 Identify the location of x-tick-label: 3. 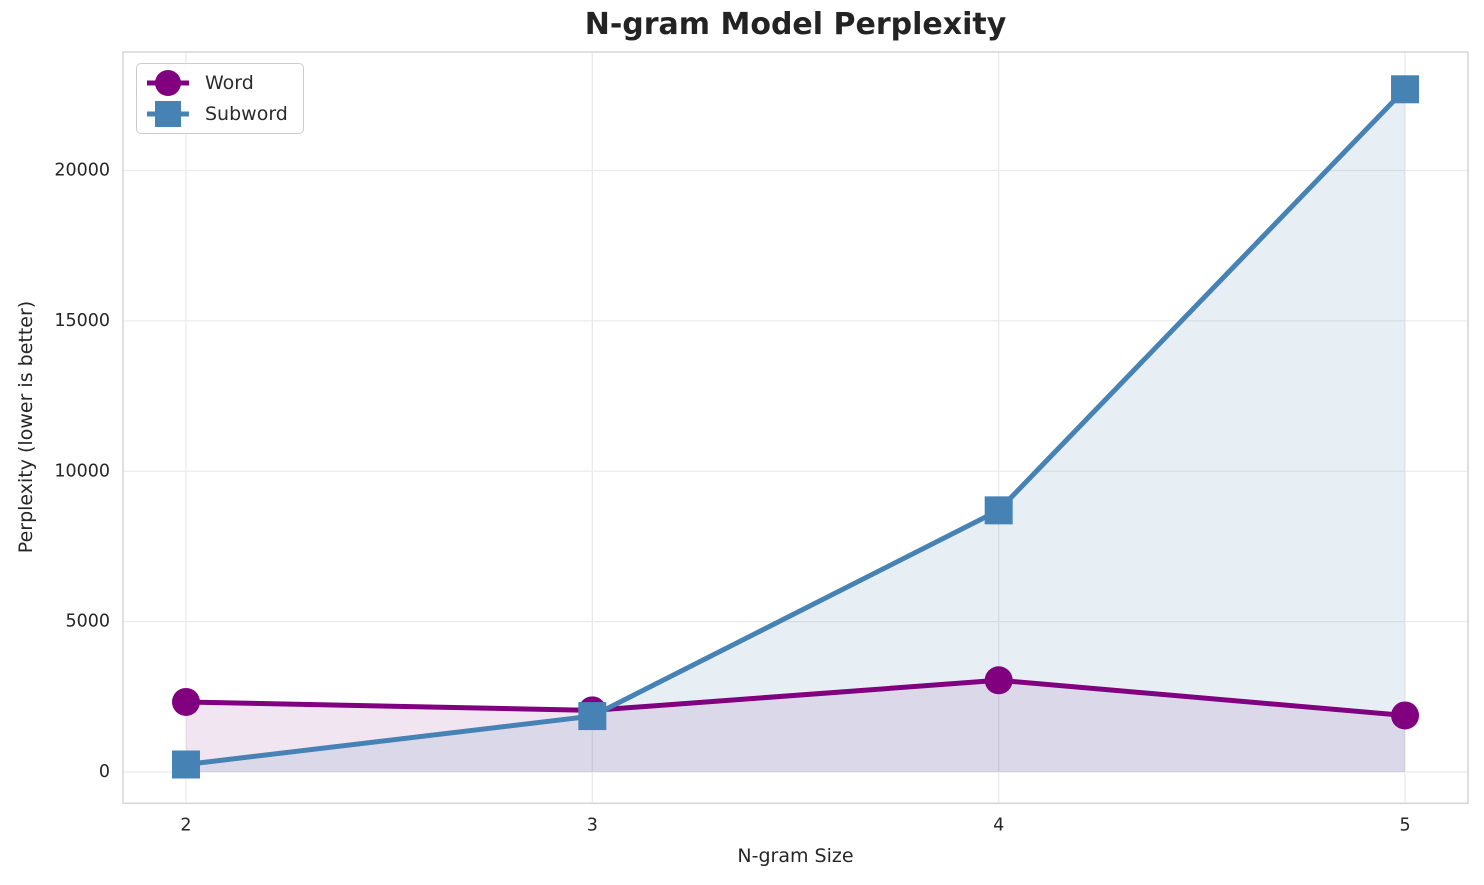
(592, 825).